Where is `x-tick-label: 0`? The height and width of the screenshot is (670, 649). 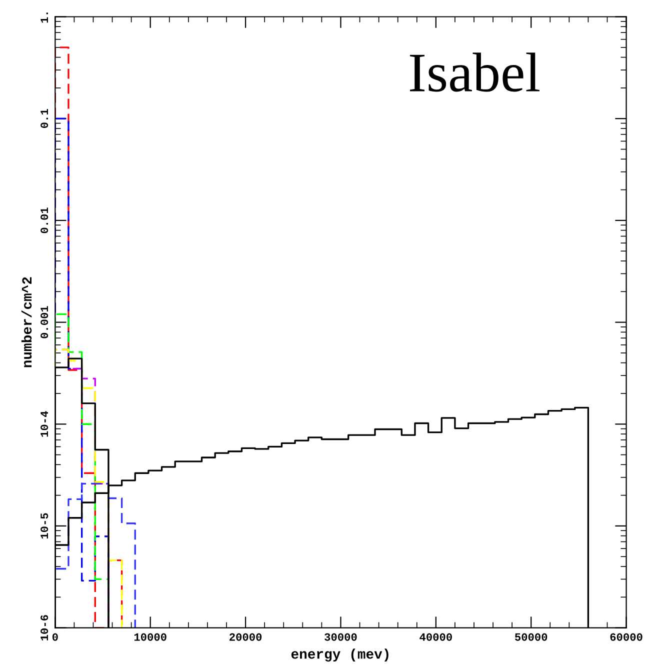 x-tick-label: 0 is located at coordinates (55, 637).